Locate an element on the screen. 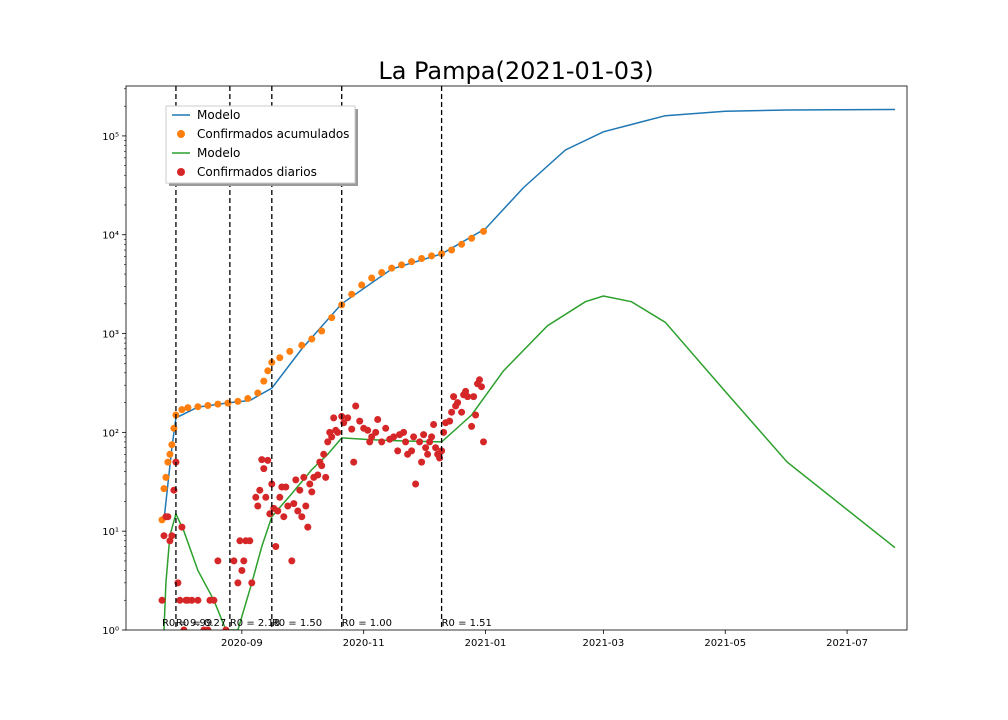 The image size is (1008, 720). r0-label-4: R0 = 1.00 is located at coordinates (367, 623).